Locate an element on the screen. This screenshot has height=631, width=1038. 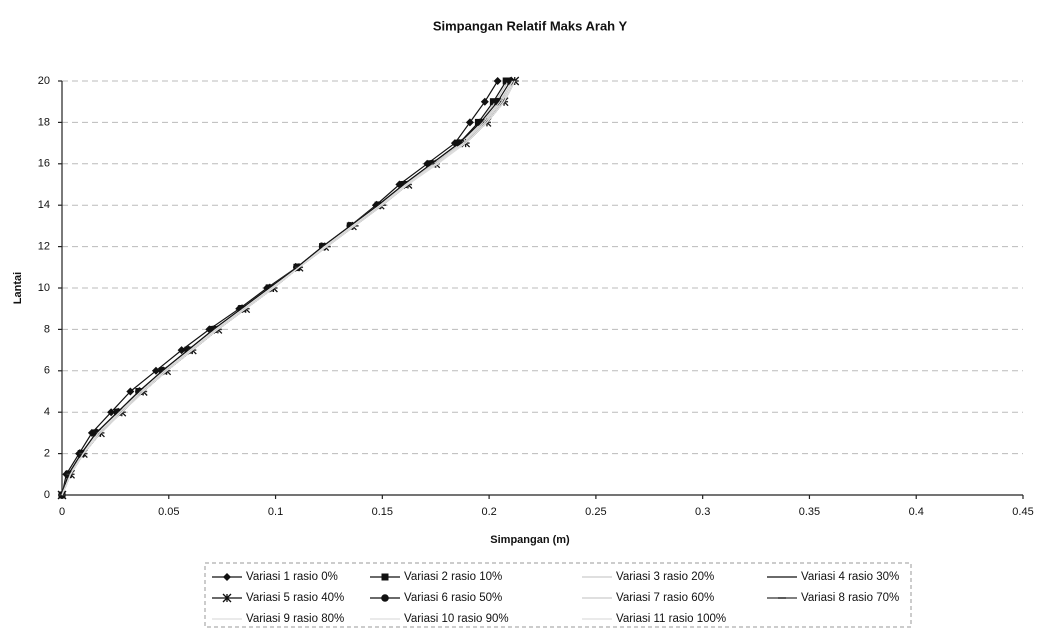
y-tick-label: 4 is located at coordinates (47, 412).